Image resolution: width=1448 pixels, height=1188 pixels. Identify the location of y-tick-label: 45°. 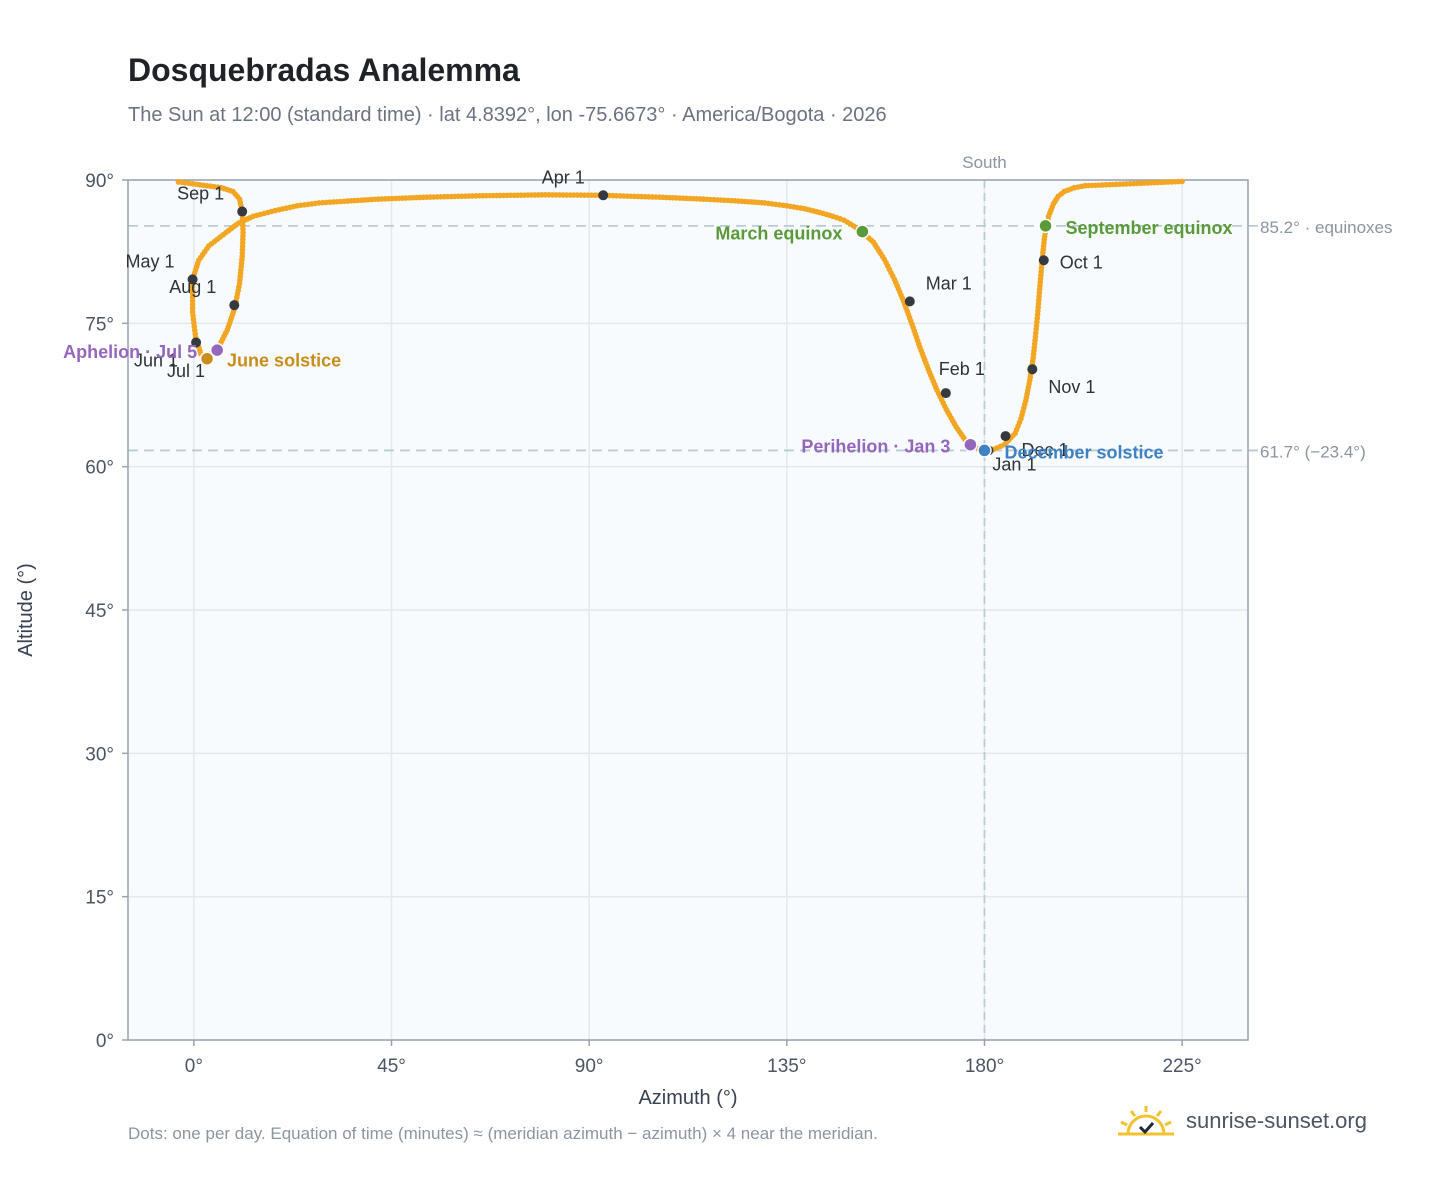
(99, 611).